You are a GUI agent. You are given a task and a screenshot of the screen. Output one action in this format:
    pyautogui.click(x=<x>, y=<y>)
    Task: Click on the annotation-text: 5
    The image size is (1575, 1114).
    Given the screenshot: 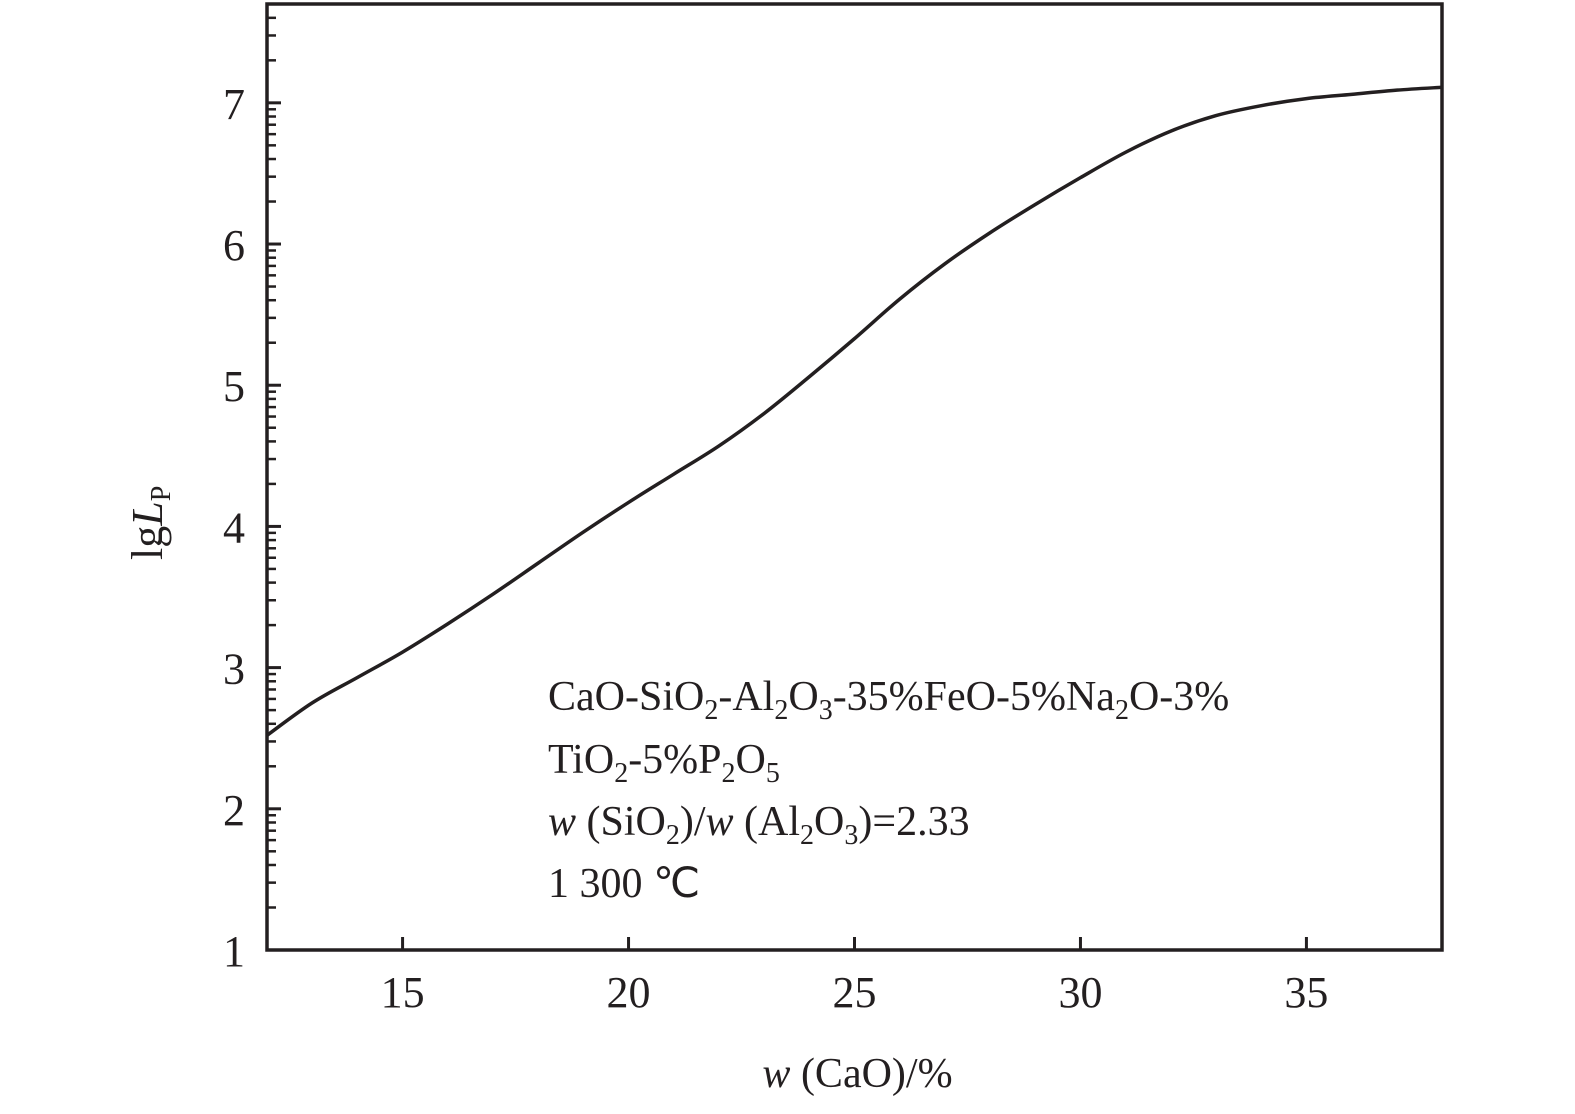 What is the action you would take?
    pyautogui.click(x=772, y=773)
    